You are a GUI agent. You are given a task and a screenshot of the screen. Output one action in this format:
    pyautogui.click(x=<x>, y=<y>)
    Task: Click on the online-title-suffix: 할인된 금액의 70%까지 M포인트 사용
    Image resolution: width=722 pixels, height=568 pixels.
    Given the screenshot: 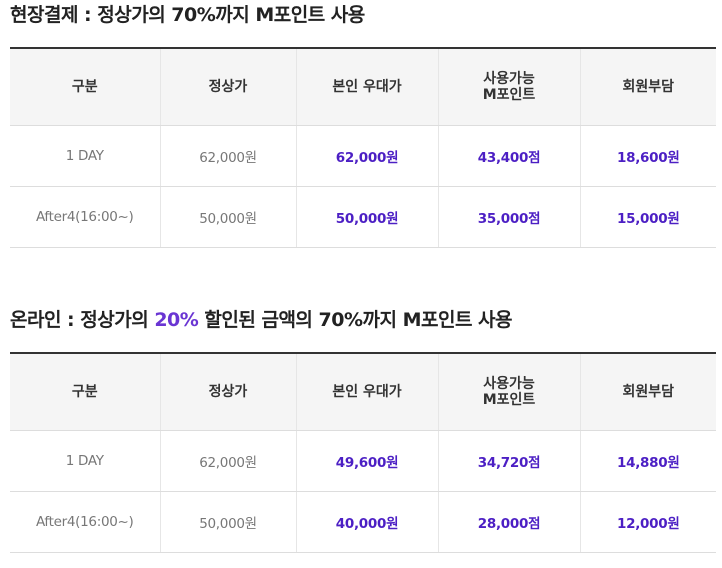 What is the action you would take?
    pyautogui.click(x=355, y=320)
    